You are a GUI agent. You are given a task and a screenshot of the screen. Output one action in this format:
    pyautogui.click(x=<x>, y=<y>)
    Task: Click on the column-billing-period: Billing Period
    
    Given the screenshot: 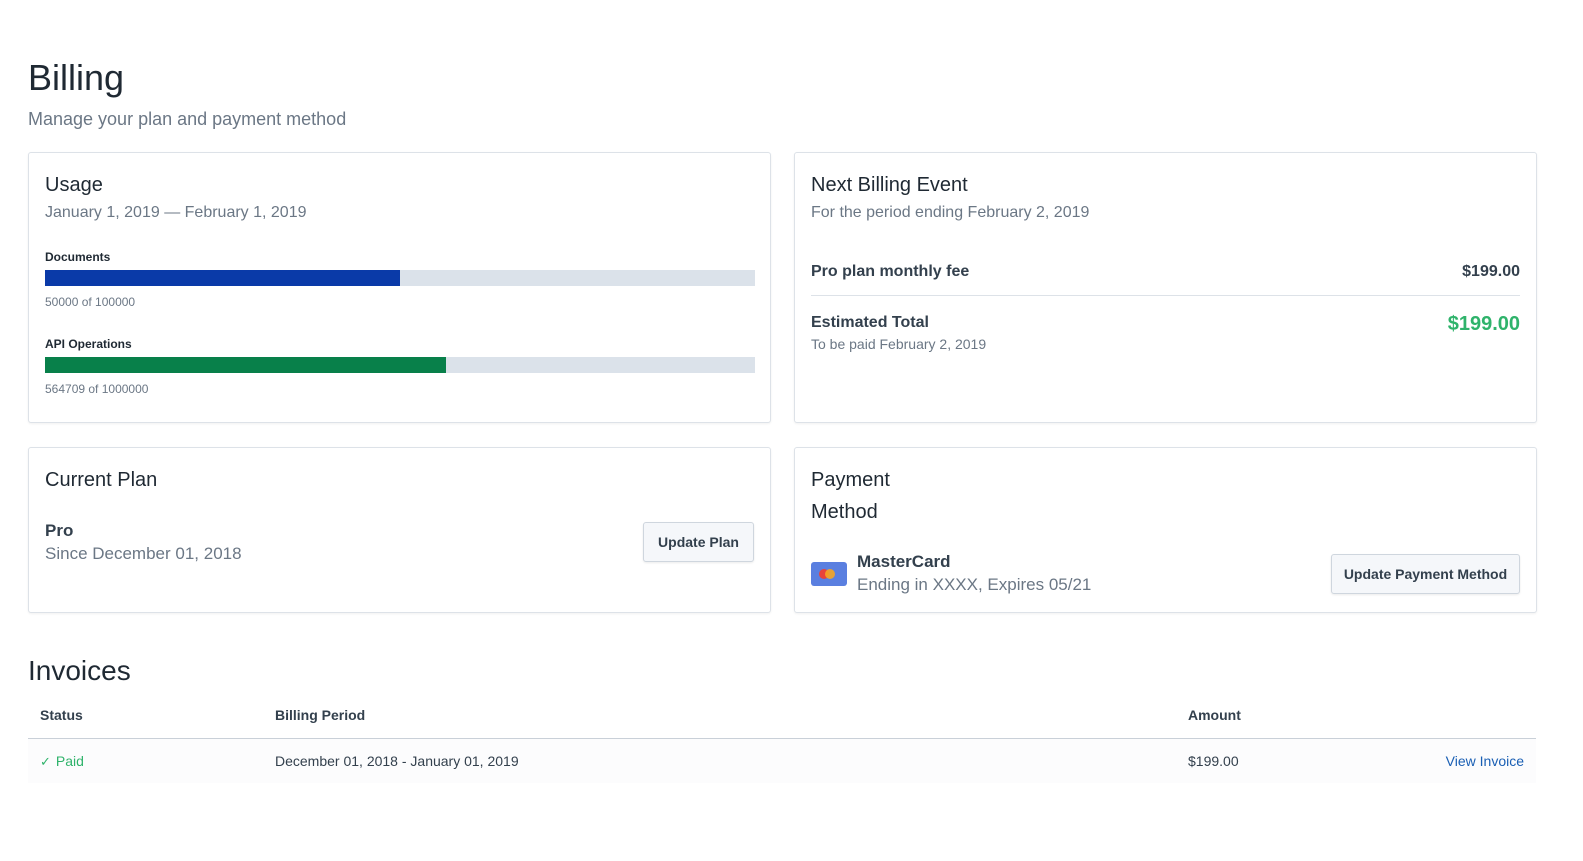 What is the action you would take?
    pyautogui.click(x=320, y=715)
    